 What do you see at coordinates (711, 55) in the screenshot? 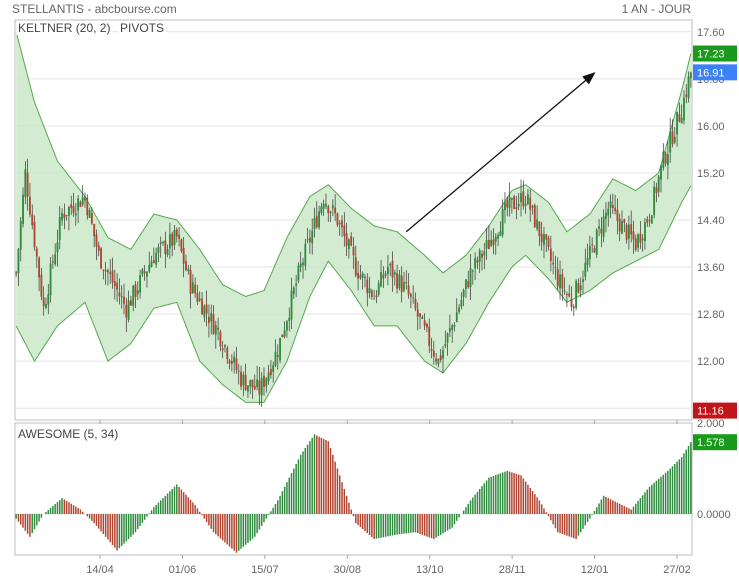
I see `last-value-badge-text: 17.23` at bounding box center [711, 55].